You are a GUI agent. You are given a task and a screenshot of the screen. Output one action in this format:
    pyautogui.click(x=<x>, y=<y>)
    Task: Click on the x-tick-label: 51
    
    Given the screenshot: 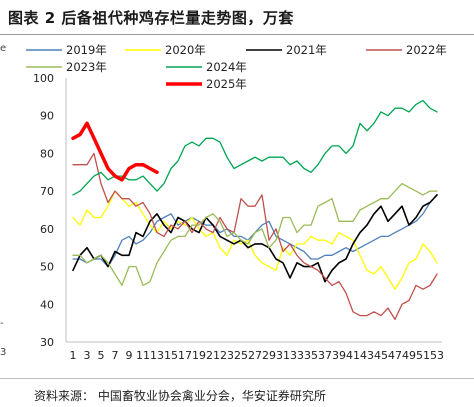 What is the action you would take?
    pyautogui.click(x=423, y=355)
    